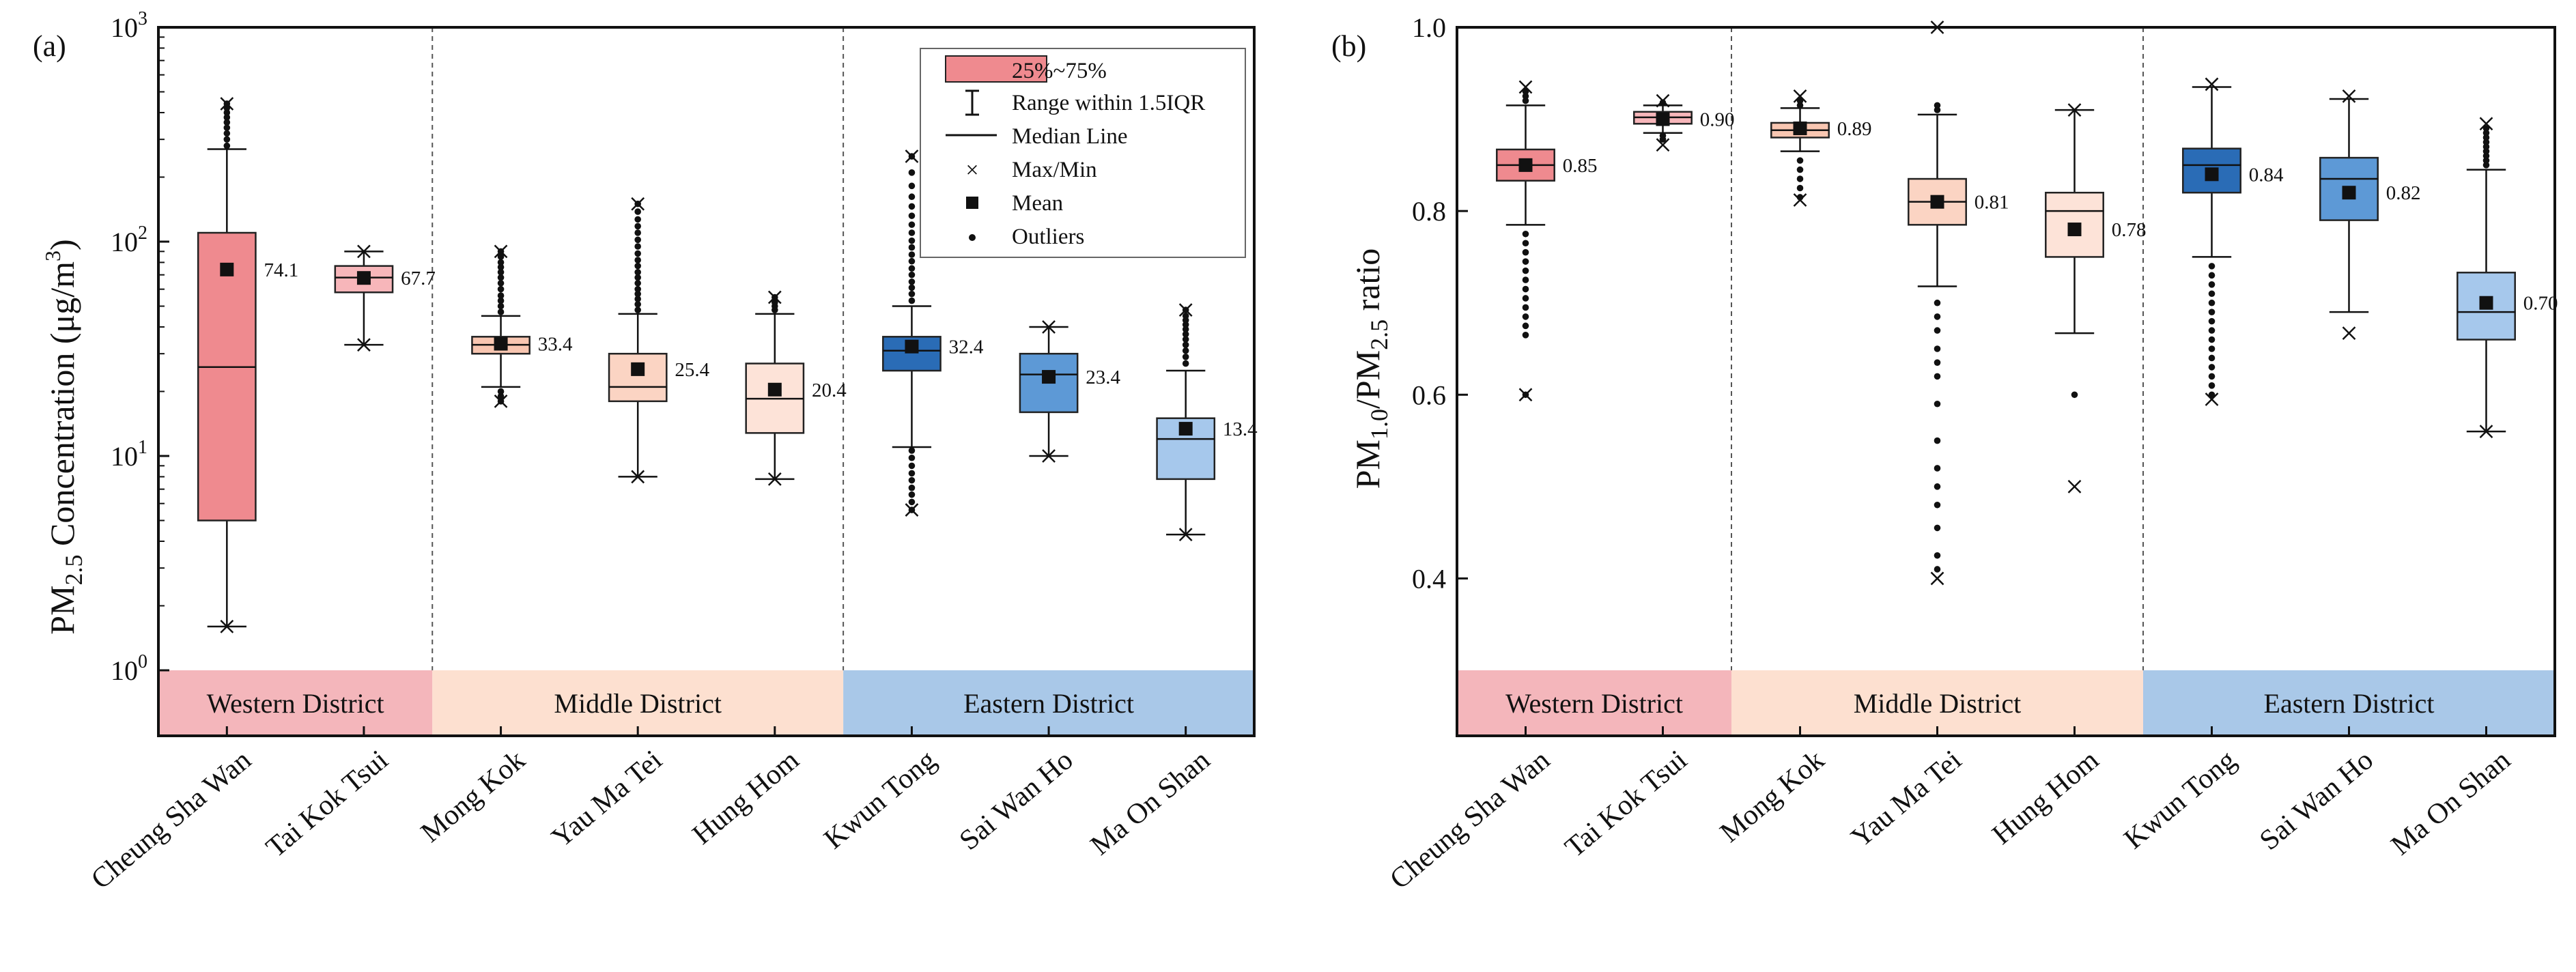  I want to click on legend-swatch-iqr, so click(996, 69).